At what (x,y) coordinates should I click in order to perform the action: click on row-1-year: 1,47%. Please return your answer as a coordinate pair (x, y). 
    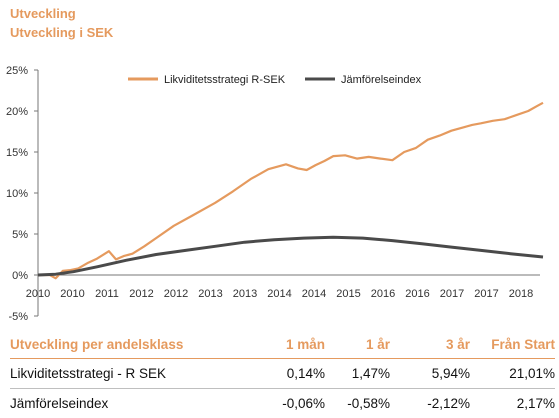
    Looking at the image, I should click on (357, 374).